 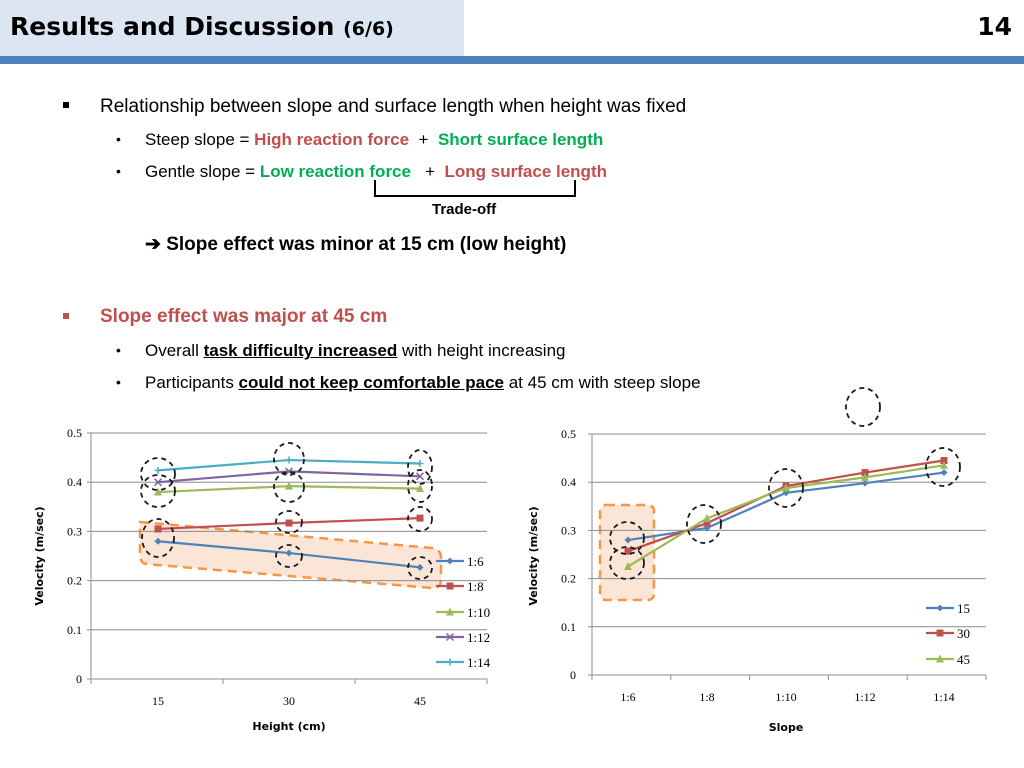 I want to click on short-surface-length: Short surface length, so click(x=520, y=139).